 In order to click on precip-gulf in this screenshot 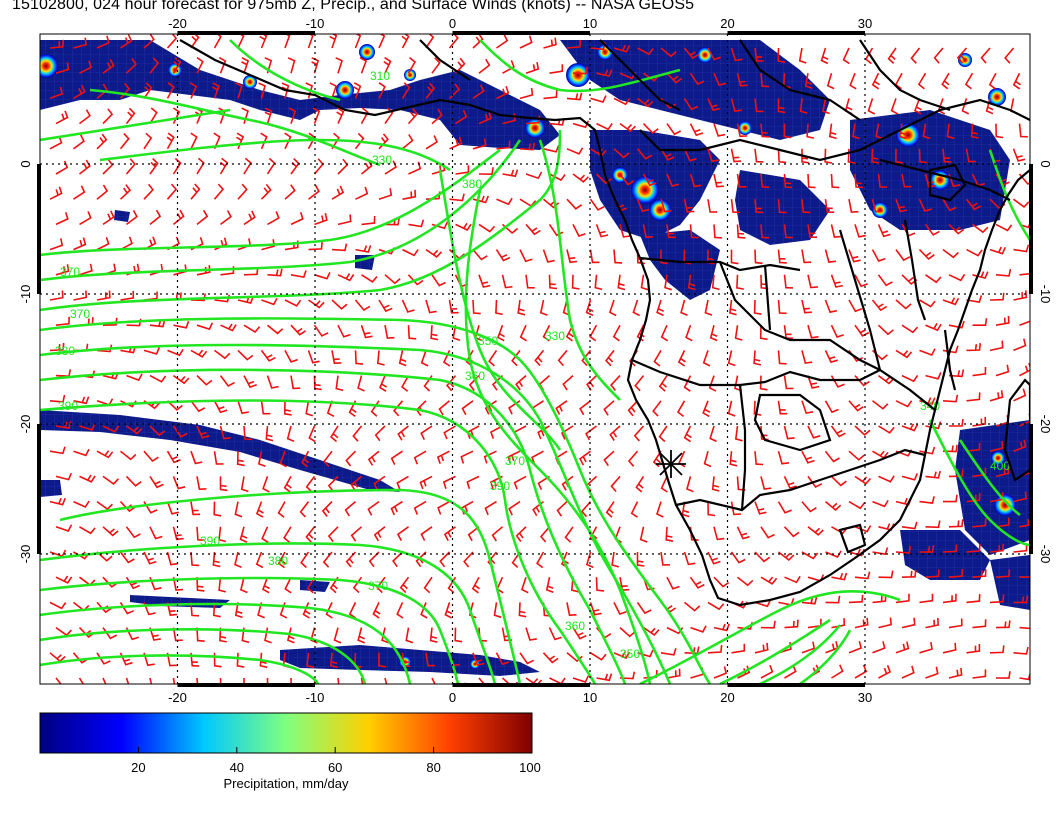, I will do `click(680, 265)`.